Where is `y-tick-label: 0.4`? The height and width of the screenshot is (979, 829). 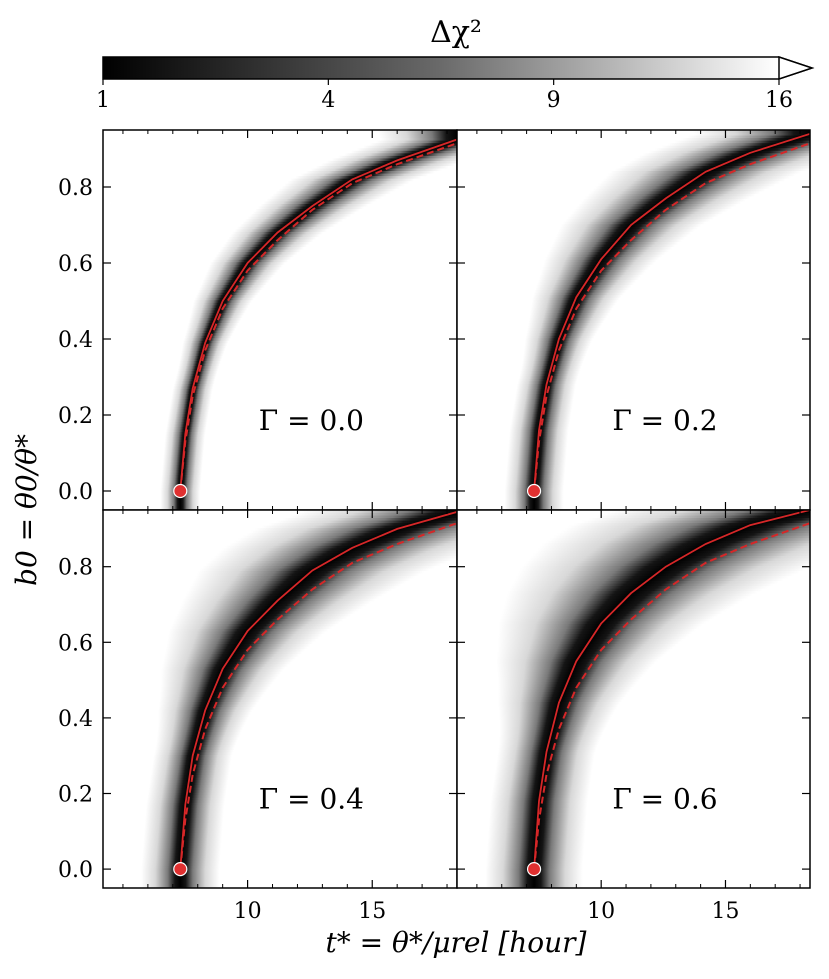 y-tick-label: 0.4 is located at coordinates (75, 719).